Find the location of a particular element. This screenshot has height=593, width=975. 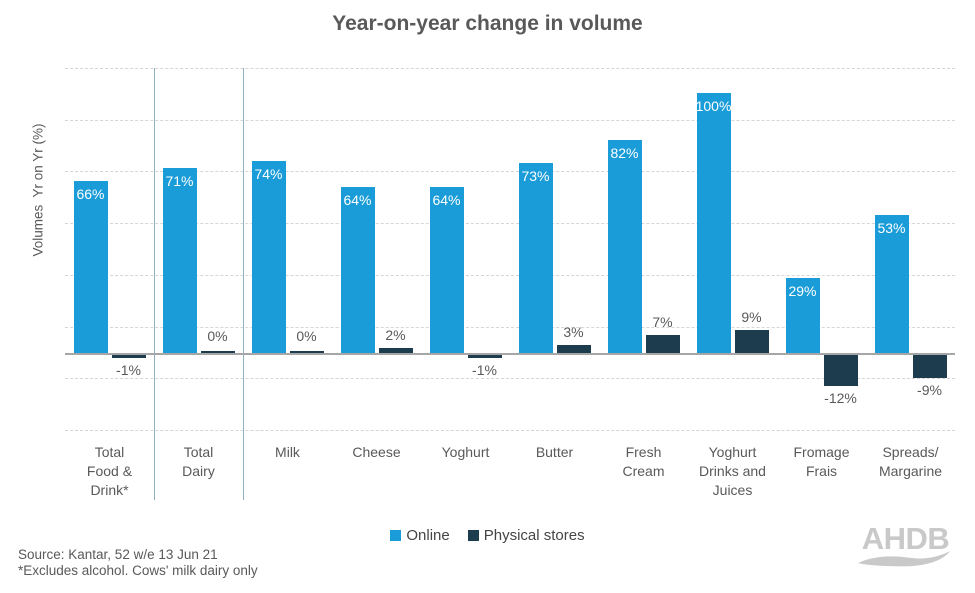

category-label-line: Milk is located at coordinates (287, 452).